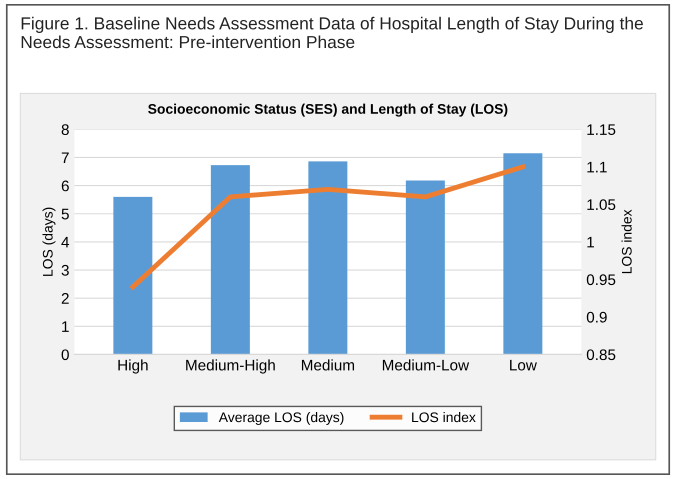 This screenshot has height=479, width=676. What do you see at coordinates (601, 354) in the screenshot?
I see `y2-tick-label: 0.85` at bounding box center [601, 354].